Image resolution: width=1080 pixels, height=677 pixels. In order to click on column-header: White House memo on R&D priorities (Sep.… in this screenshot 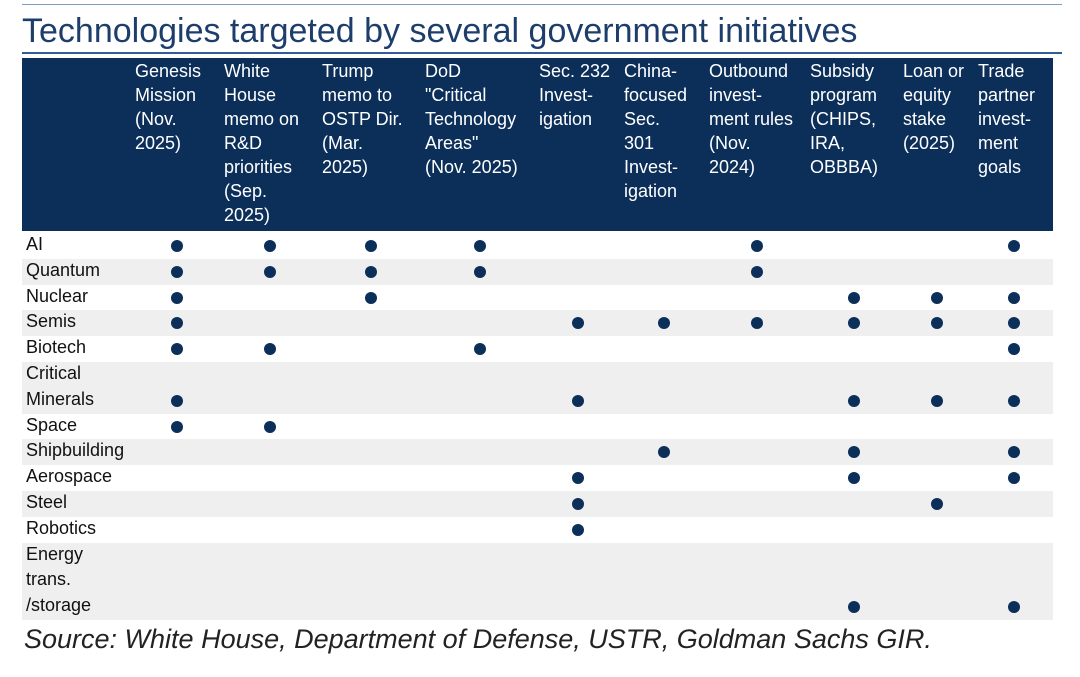, I will do `click(262, 143)`.